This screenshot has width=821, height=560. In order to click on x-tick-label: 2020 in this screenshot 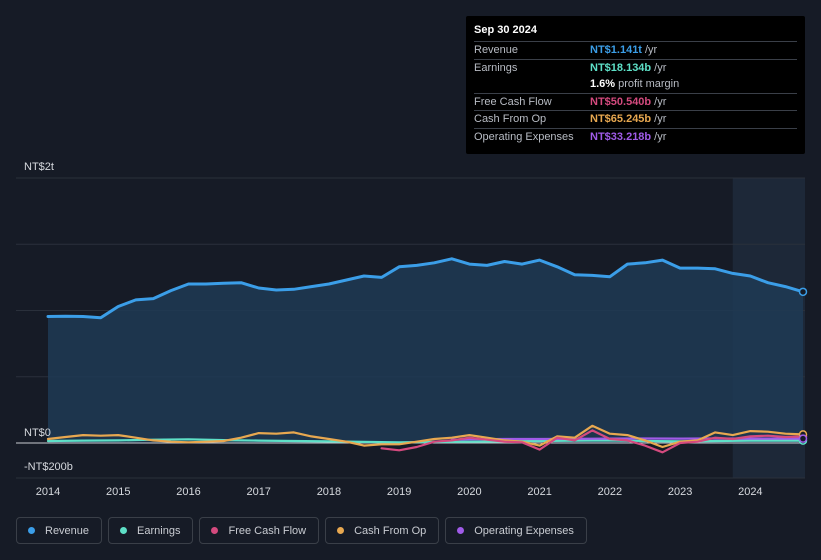, I will do `click(469, 492)`.